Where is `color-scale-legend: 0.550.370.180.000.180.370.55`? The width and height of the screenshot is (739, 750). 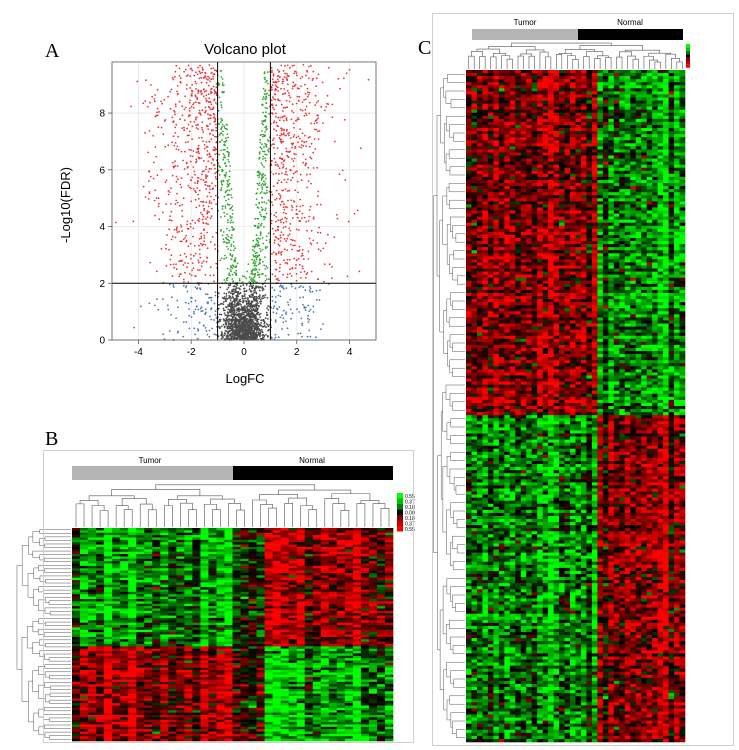 color-scale-legend: 0.550.370.180.000.180.370.55 is located at coordinates (406, 513).